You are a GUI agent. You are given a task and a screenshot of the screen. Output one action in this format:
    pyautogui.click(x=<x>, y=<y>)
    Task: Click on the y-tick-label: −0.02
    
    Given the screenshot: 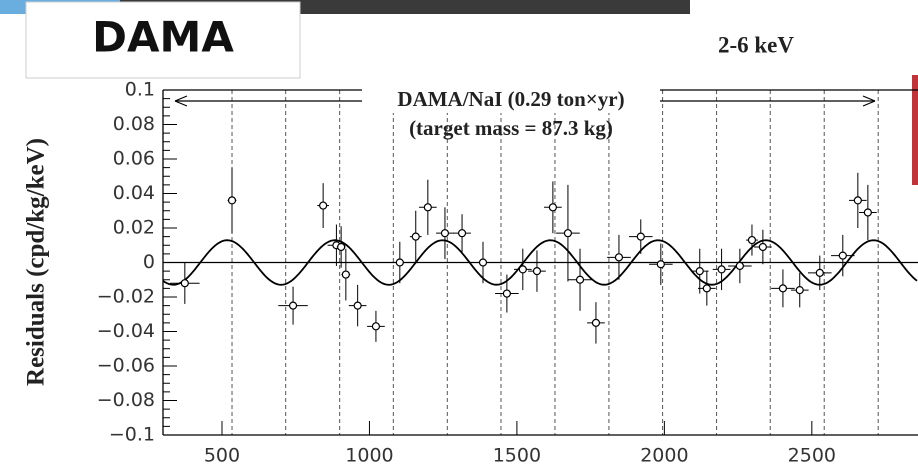 What is the action you would take?
    pyautogui.click(x=126, y=297)
    